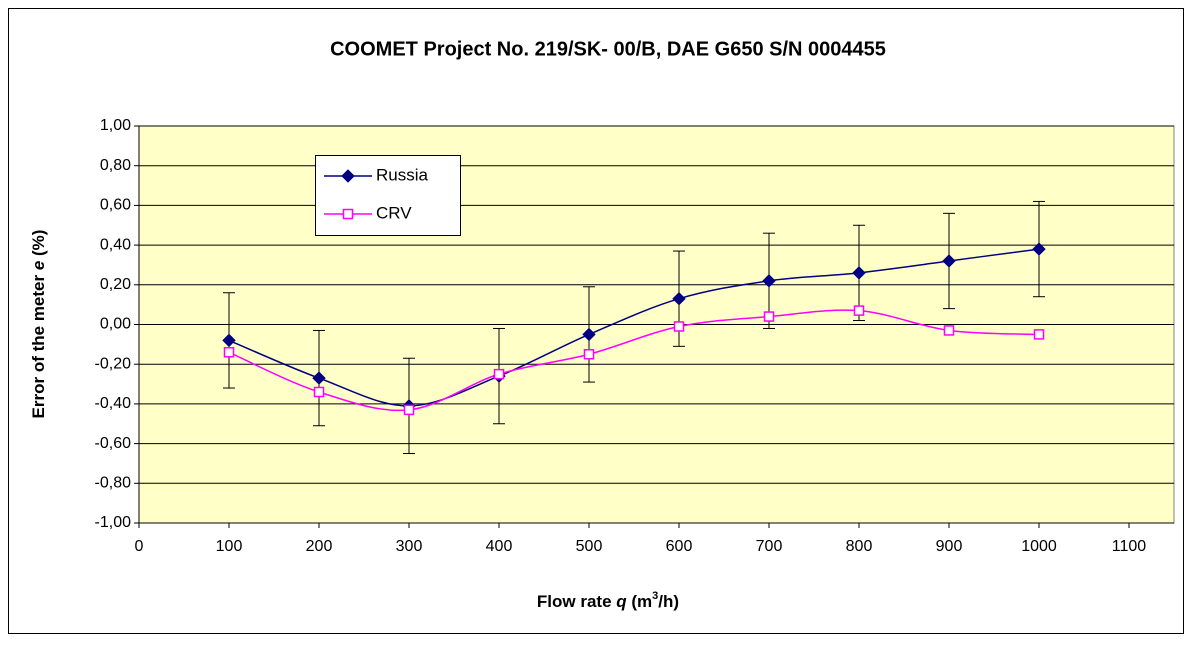 The width and height of the screenshot is (1192, 648). I want to click on y-tick-label: -0,20, so click(113, 363).